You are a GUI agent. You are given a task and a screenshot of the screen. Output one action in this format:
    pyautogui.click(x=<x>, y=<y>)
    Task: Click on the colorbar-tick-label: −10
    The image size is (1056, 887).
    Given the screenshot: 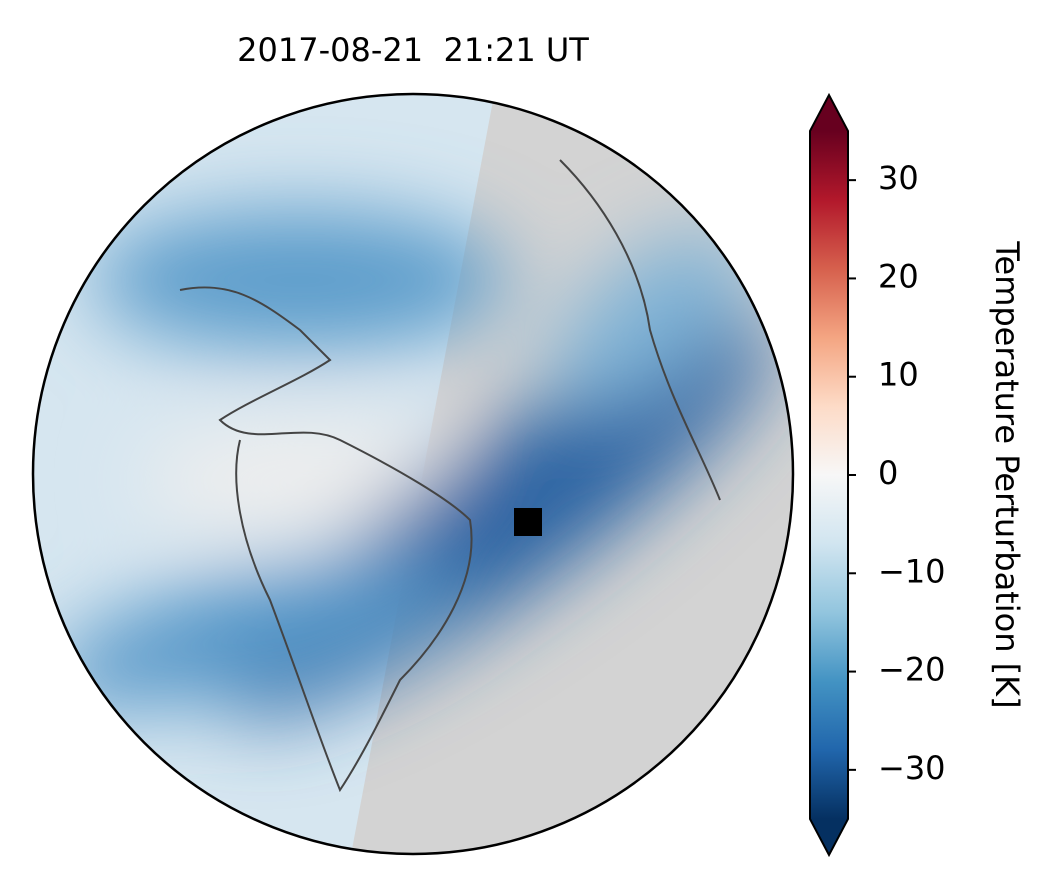 What is the action you would take?
    pyautogui.click(x=912, y=571)
    